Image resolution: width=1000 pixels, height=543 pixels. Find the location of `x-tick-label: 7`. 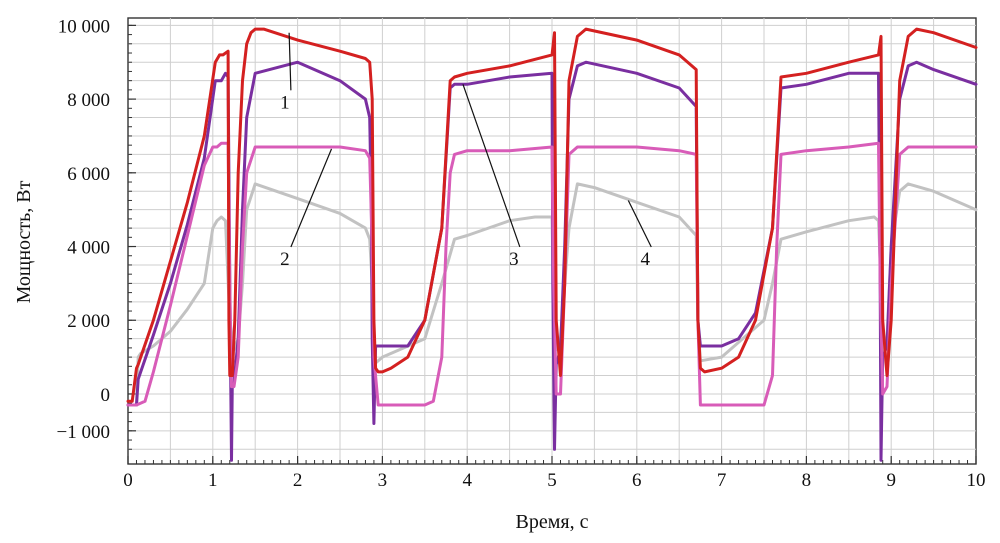

x-tick-label: 7 is located at coordinates (722, 480).